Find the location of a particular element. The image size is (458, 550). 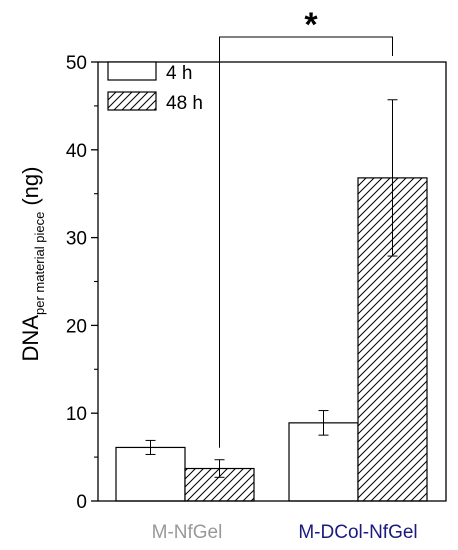

svg-text:DNAper material piece(ng): DNAper material piece (ng) is located at coordinates (32, 264).